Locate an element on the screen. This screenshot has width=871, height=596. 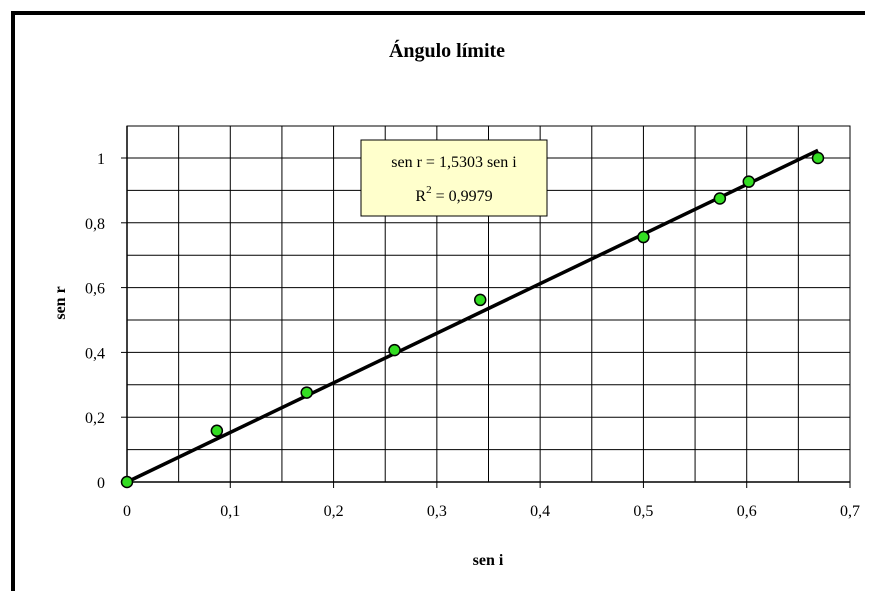
x-tick-label: 0,2 is located at coordinates (334, 511).